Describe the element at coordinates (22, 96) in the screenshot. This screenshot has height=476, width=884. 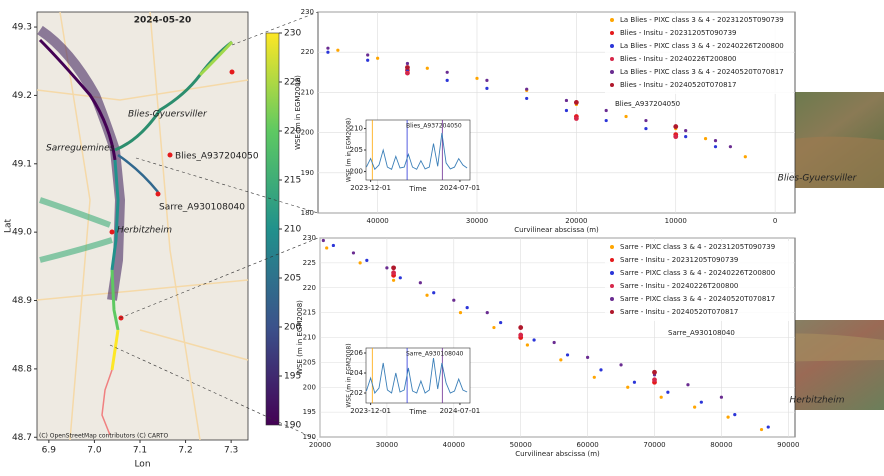
I see `y-tick-label: 49.2` at that location.